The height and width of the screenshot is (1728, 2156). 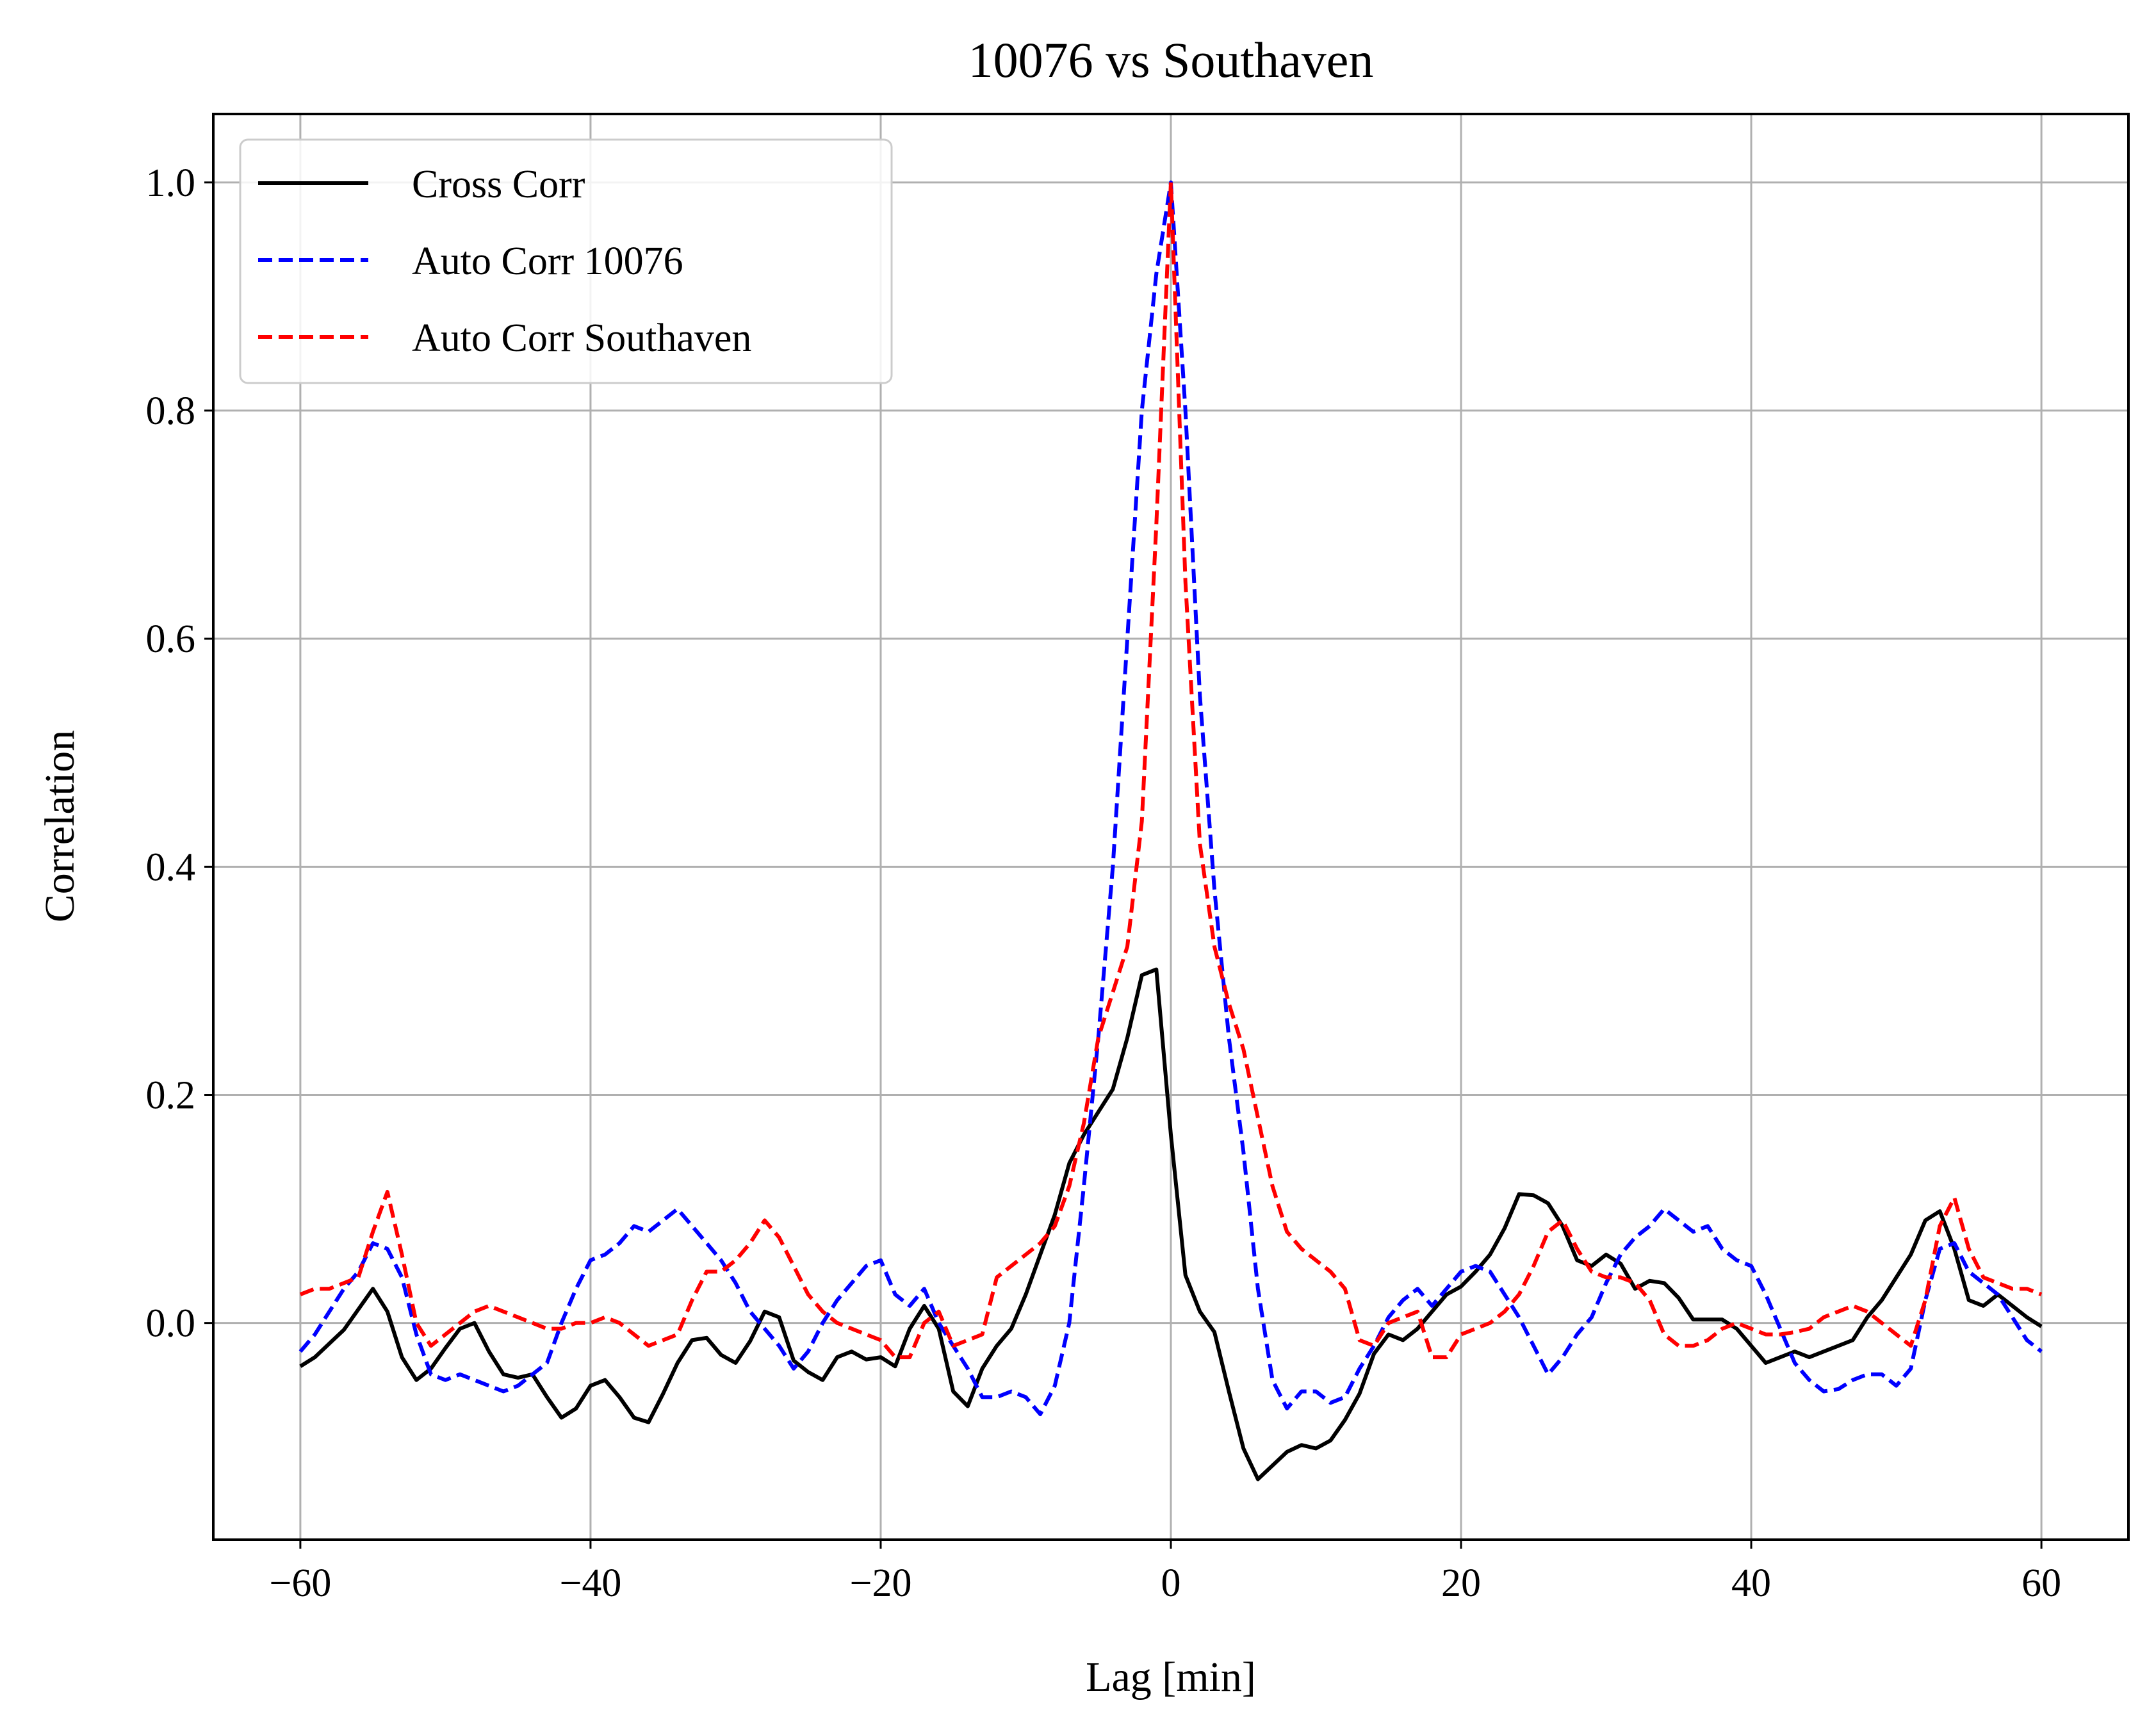 I want to click on y-axis-label: Correlation, so click(x=60, y=826).